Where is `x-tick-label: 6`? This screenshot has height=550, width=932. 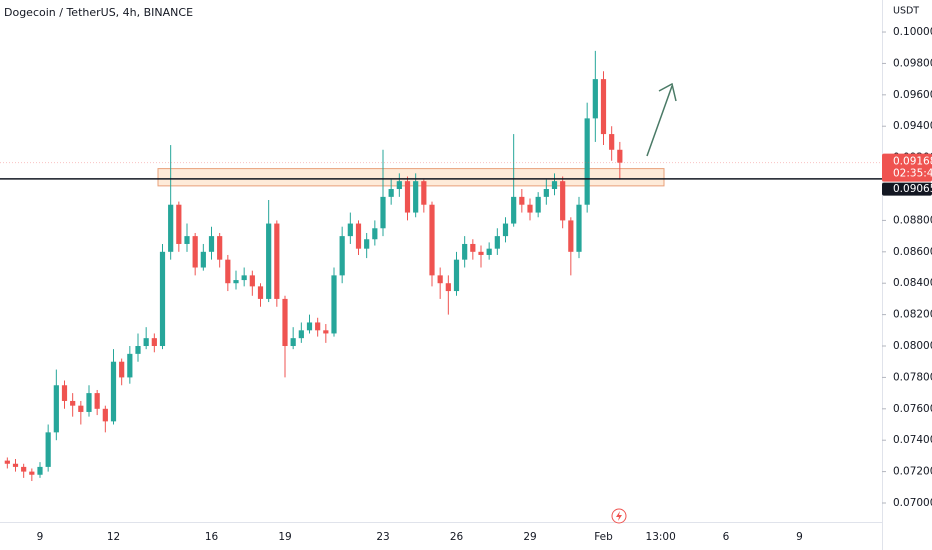
x-tick-label: 6 is located at coordinates (726, 537).